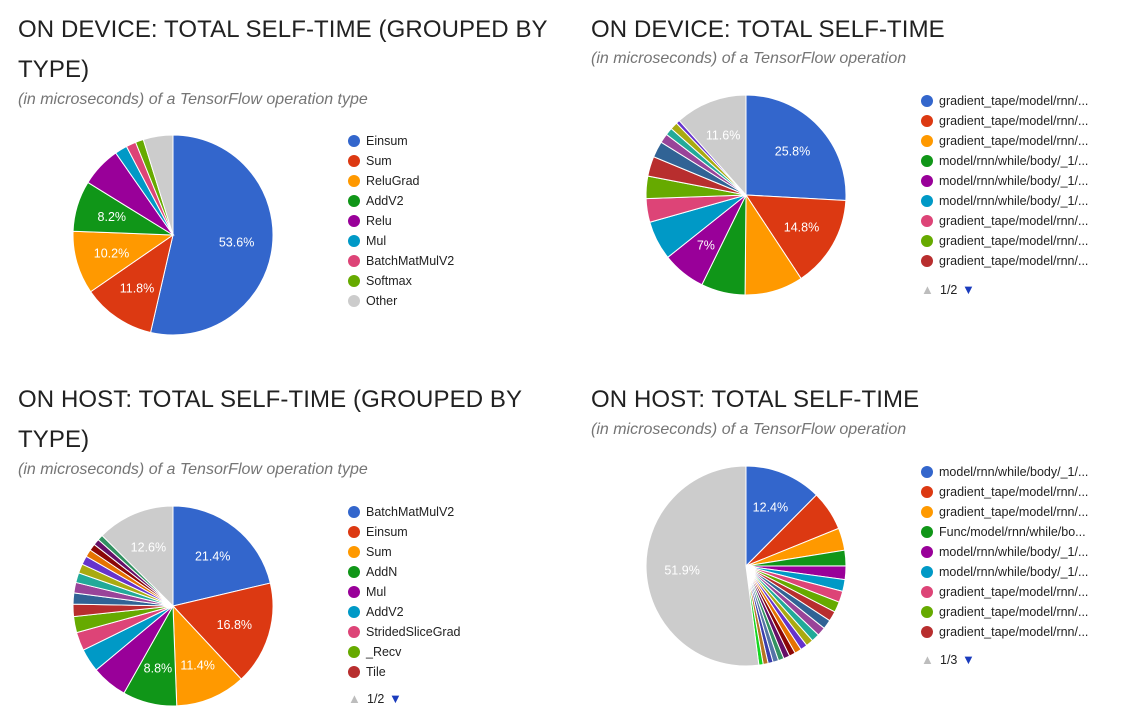 The height and width of the screenshot is (720, 1123). What do you see at coordinates (949, 660) in the screenshot?
I see `page-indicator: 1/3` at bounding box center [949, 660].